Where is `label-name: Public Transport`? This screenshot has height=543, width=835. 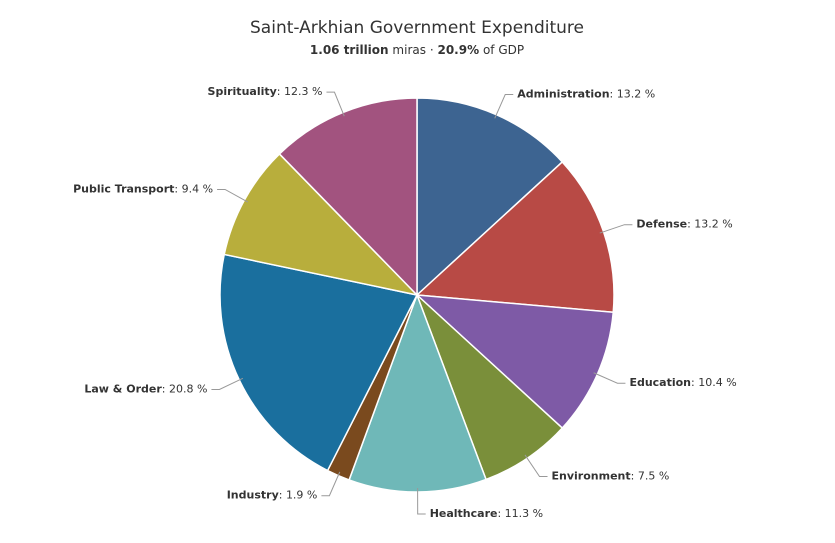 label-name: Public Transport is located at coordinates (123, 188).